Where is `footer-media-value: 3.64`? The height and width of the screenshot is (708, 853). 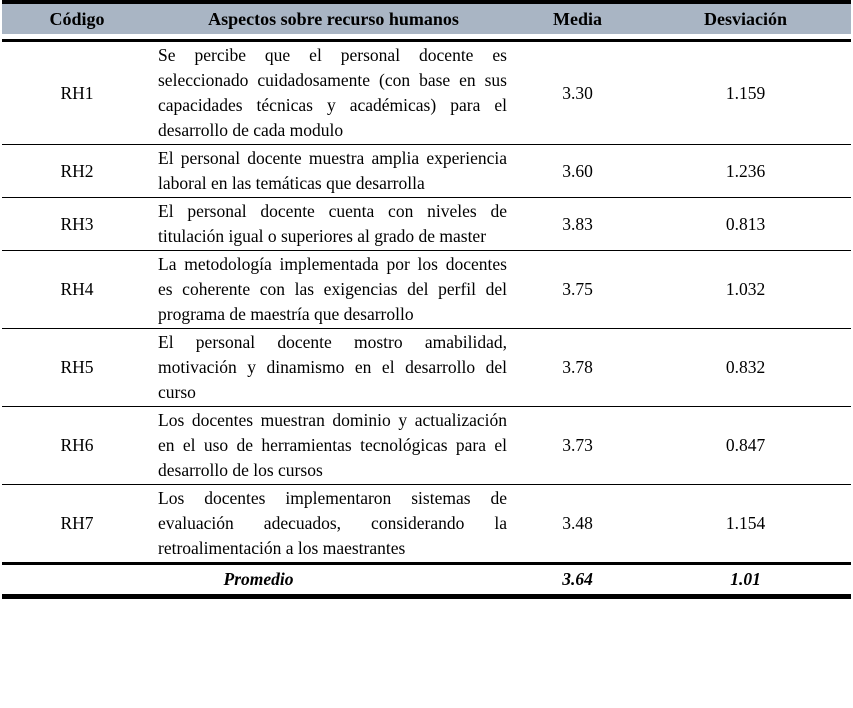 footer-media-value: 3.64 is located at coordinates (577, 581).